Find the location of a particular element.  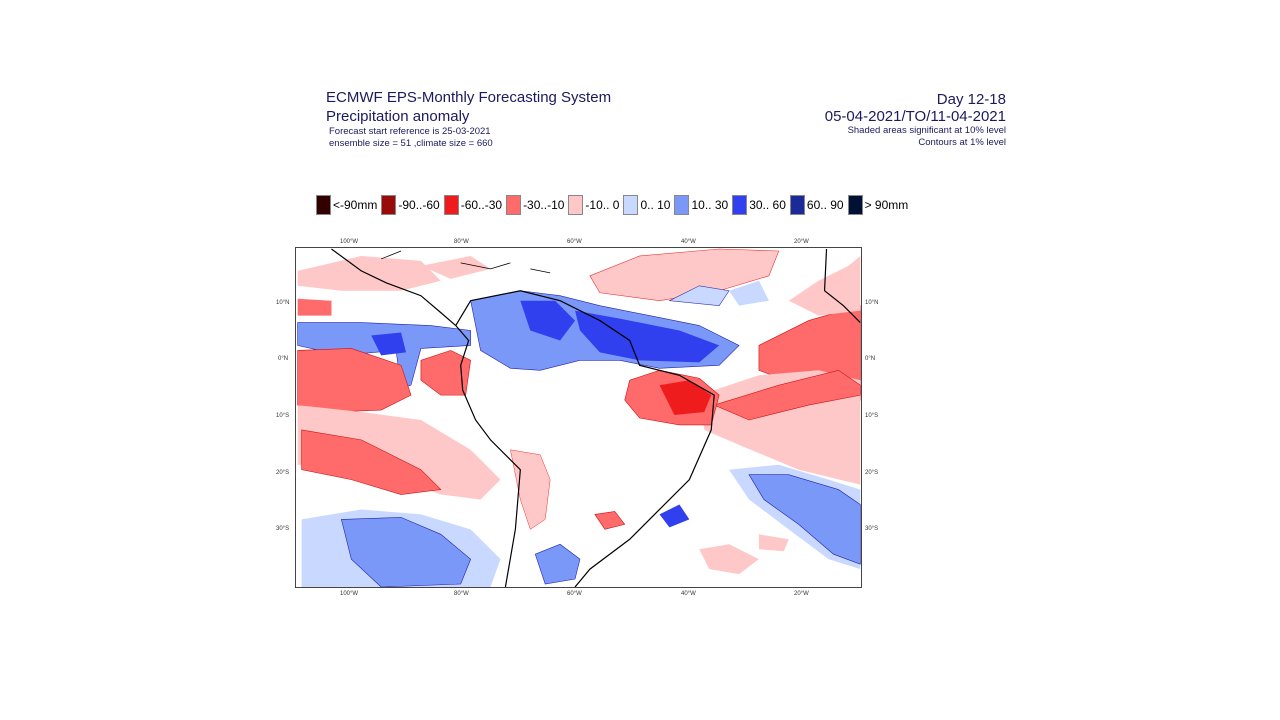

coastline-central-america is located at coordinates (394, 287).